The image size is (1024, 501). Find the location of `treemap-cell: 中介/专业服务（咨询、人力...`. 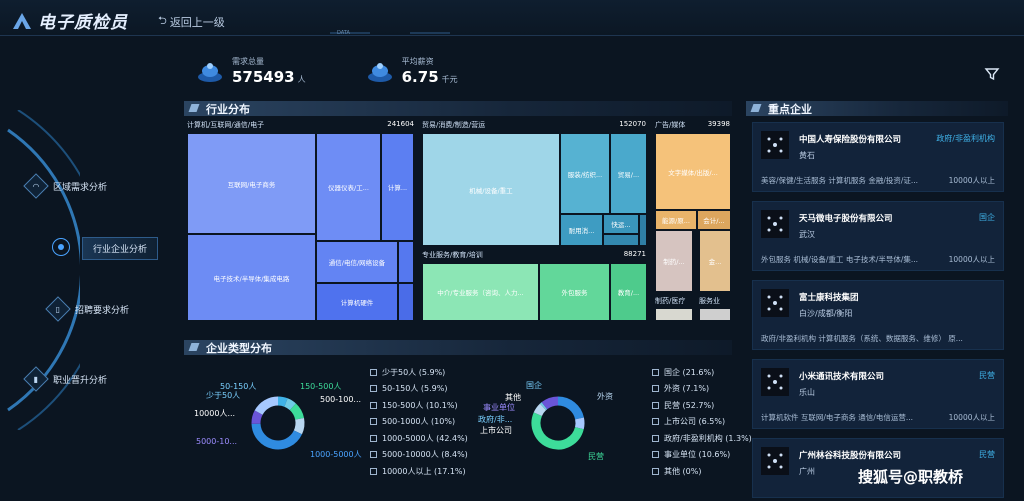

treemap-cell: 中介/专业服务（咨询、人力... is located at coordinates (480, 292).